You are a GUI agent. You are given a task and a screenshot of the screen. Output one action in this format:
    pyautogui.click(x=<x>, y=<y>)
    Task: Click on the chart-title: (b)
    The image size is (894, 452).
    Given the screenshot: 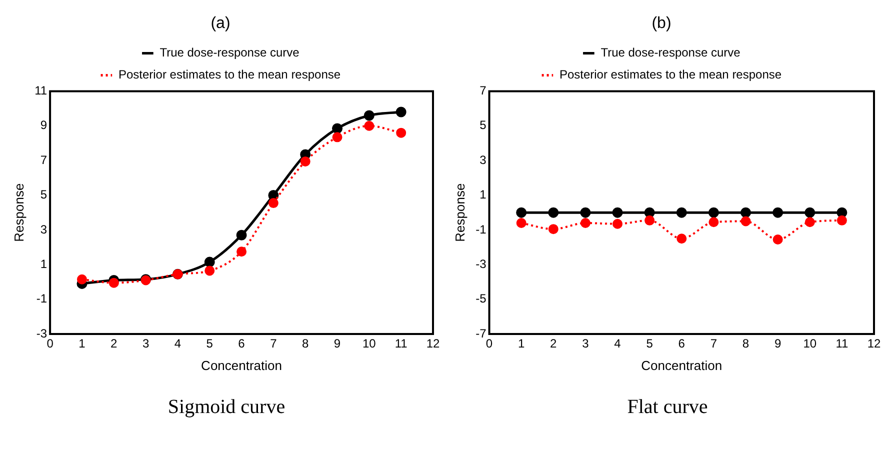 What is the action you would take?
    pyautogui.click(x=662, y=23)
    